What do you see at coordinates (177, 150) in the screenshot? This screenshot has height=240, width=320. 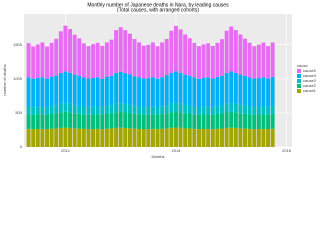 I see `x-tick-label: 2014` at bounding box center [177, 150].